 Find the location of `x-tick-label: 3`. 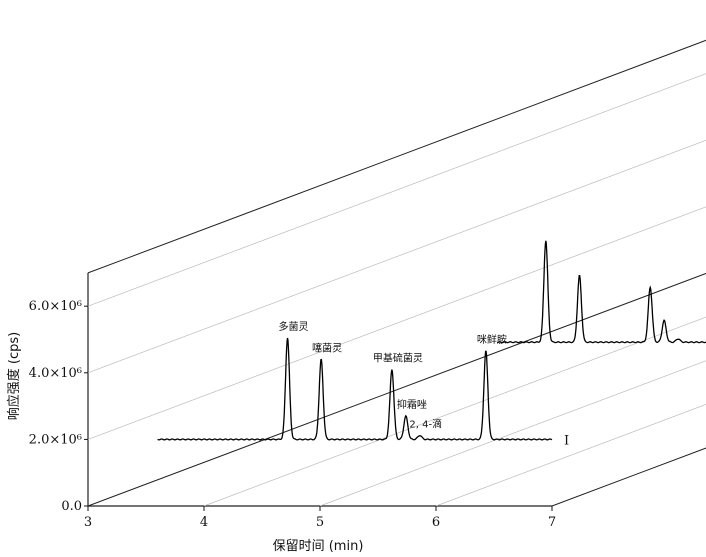

x-tick-label: 3 is located at coordinates (88, 522).